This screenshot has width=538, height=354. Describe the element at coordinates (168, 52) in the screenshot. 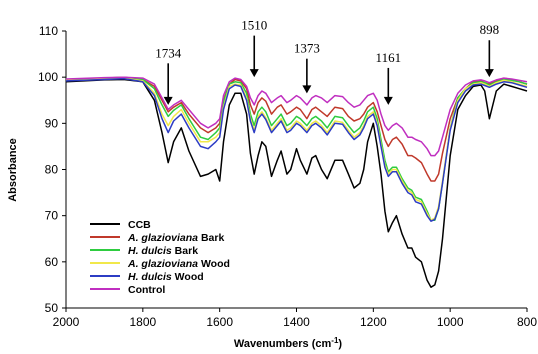

I see `annotation-label: 1734` at that location.